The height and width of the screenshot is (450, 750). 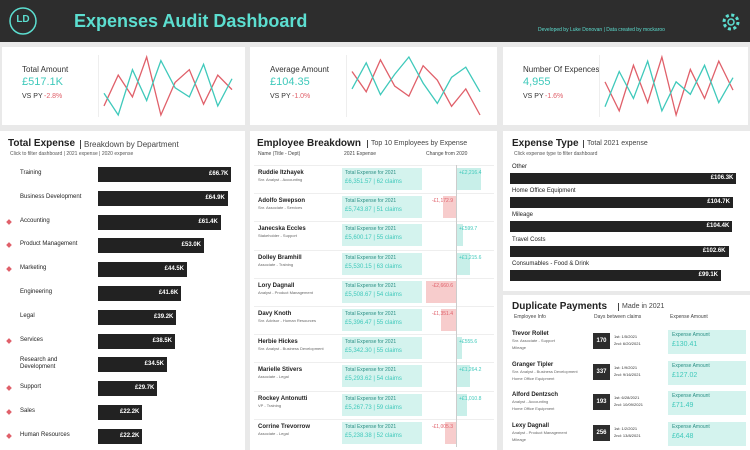 I want to click on employee-name: Lory Dagnall, so click(x=276, y=285).